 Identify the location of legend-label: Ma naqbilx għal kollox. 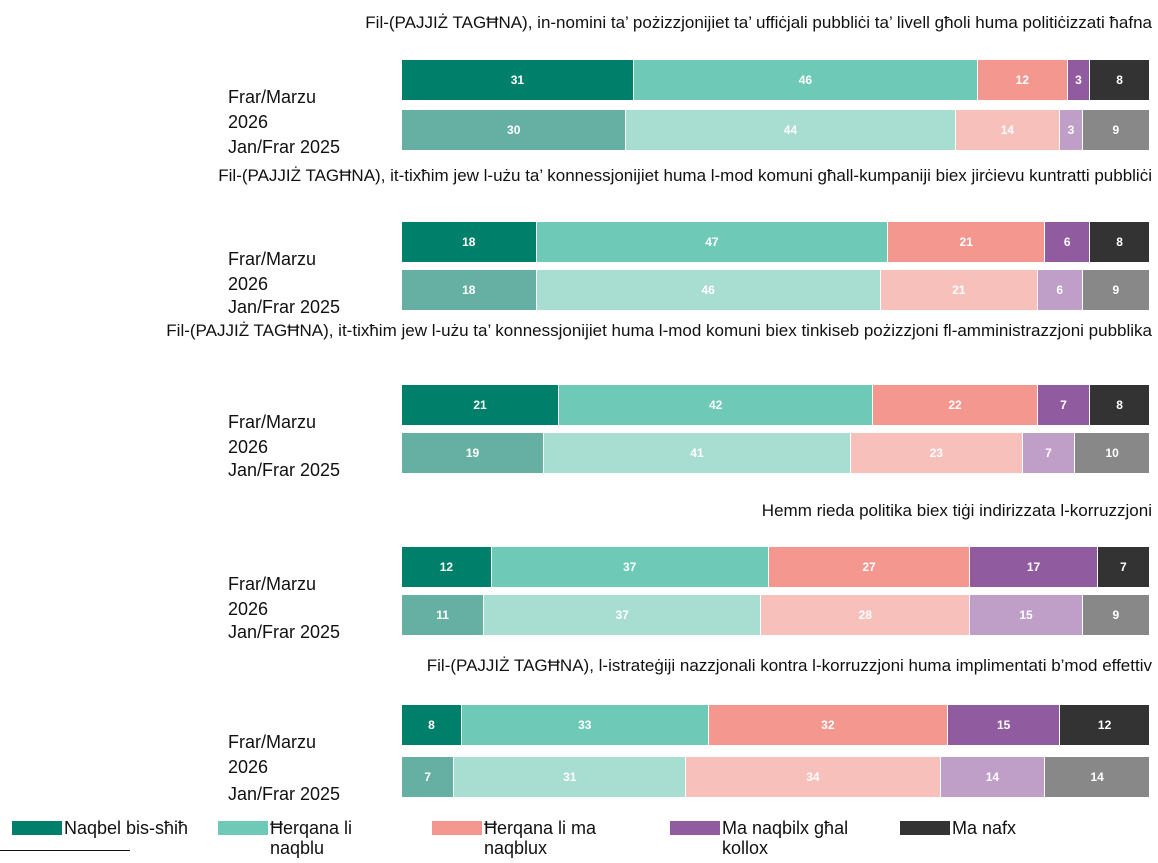
(785, 838).